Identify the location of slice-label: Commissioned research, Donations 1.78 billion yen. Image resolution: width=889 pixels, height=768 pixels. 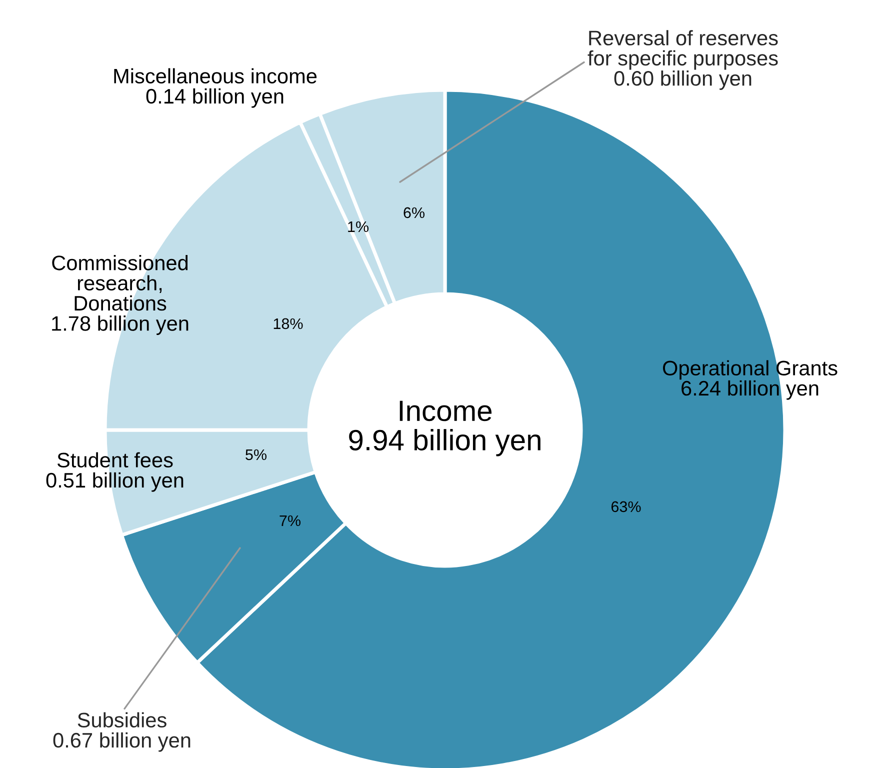
(120, 295).